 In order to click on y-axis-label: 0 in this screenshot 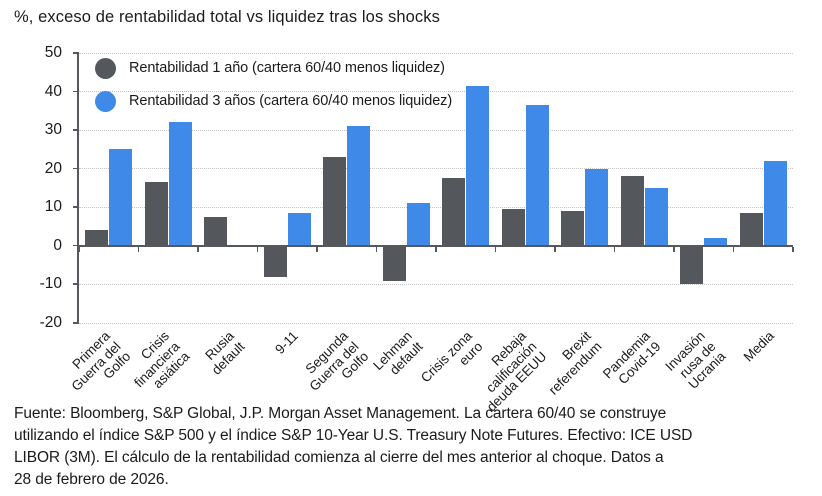, I will do `click(57, 245)`.